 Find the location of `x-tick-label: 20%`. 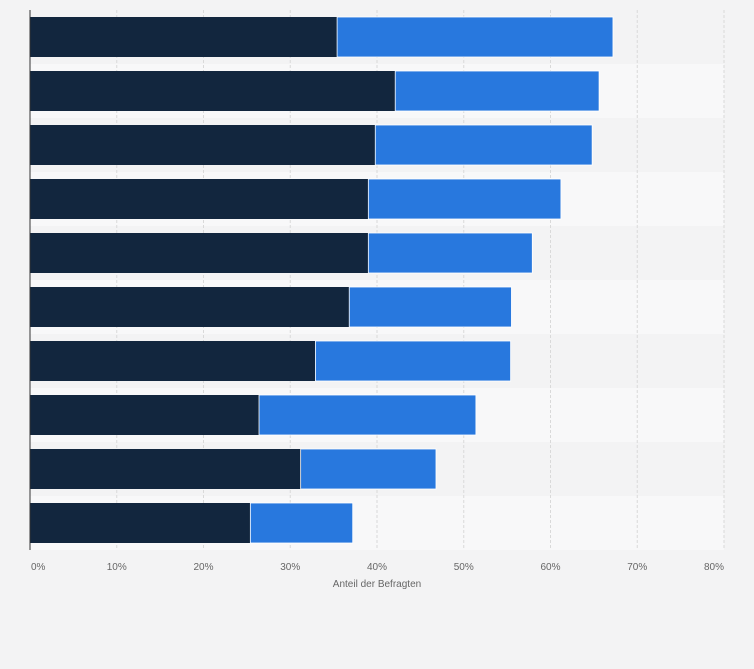

x-tick-label: 20% is located at coordinates (203, 567).